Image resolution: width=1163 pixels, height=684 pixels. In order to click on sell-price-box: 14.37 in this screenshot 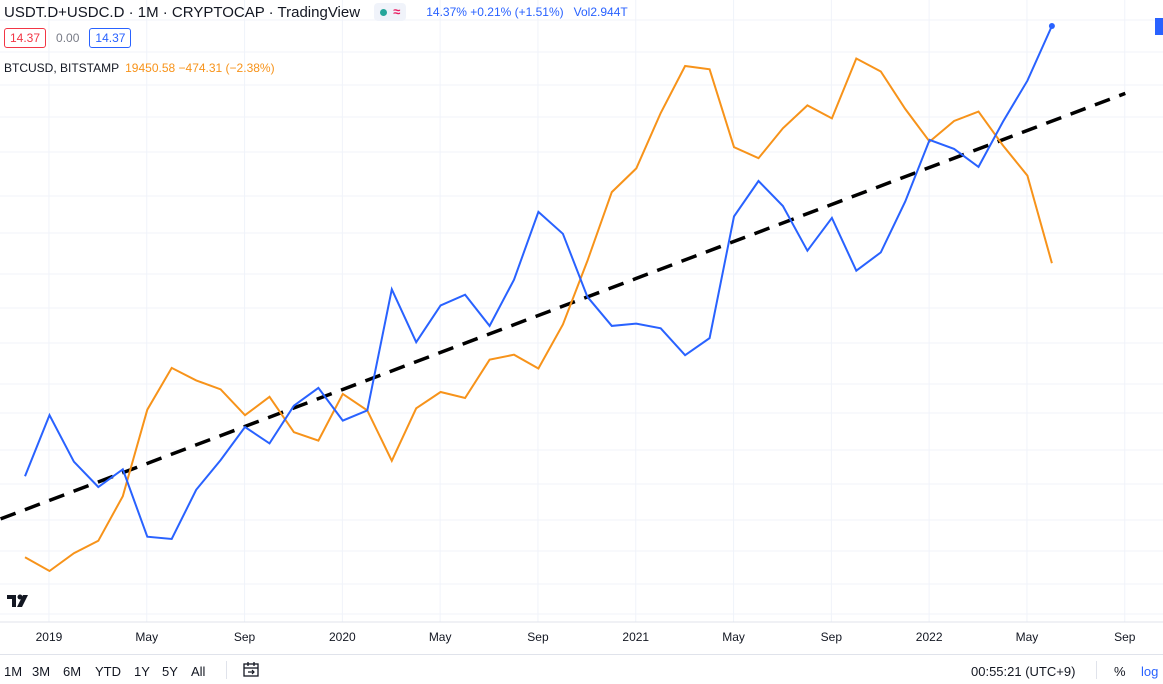, I will do `click(25, 38)`.